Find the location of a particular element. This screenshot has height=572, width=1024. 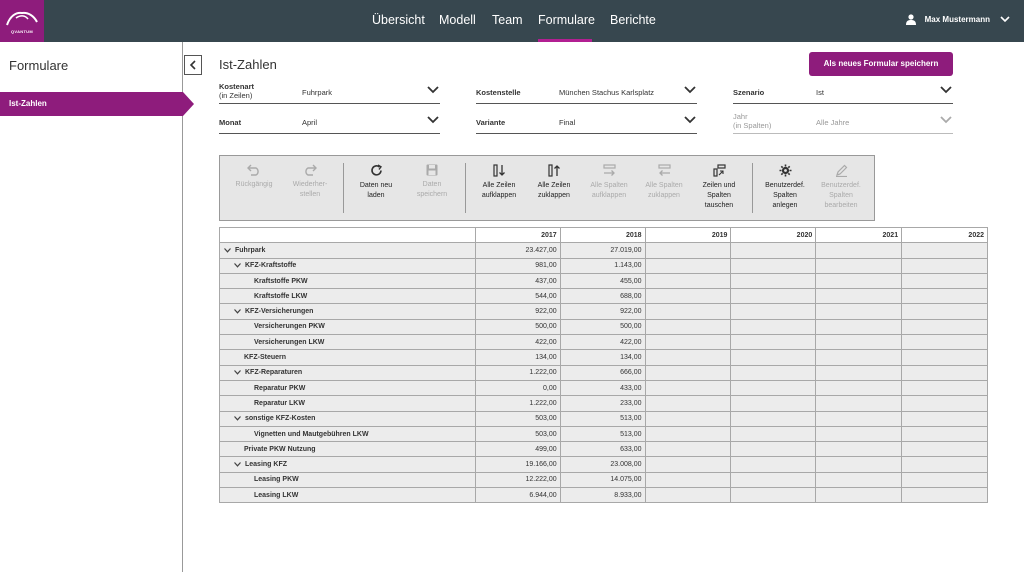

row-label-cell: Reparatur LKW is located at coordinates (347, 403).